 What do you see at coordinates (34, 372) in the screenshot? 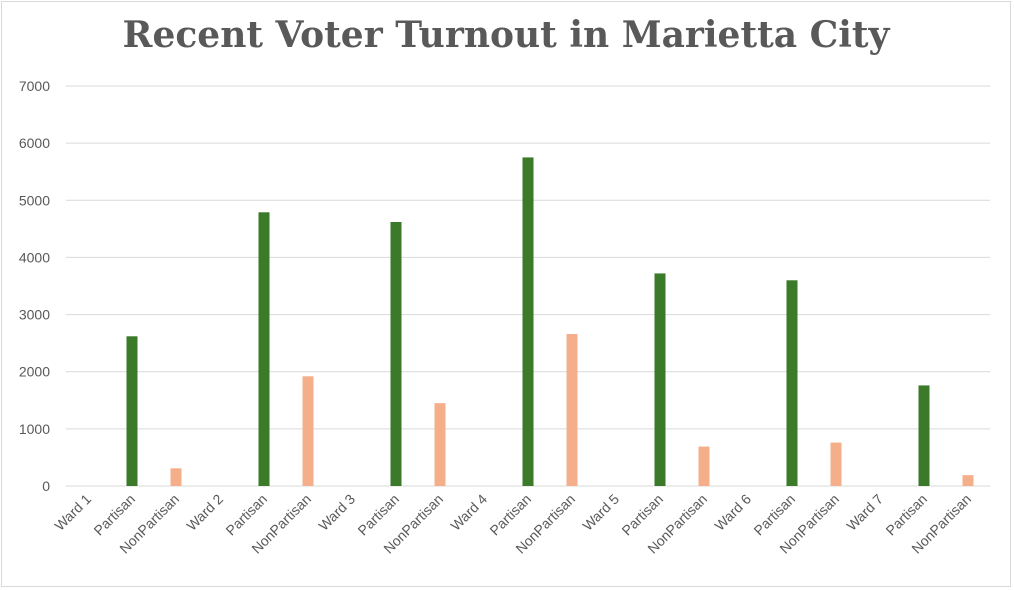
I see `y-tick-label: 2000` at bounding box center [34, 372].